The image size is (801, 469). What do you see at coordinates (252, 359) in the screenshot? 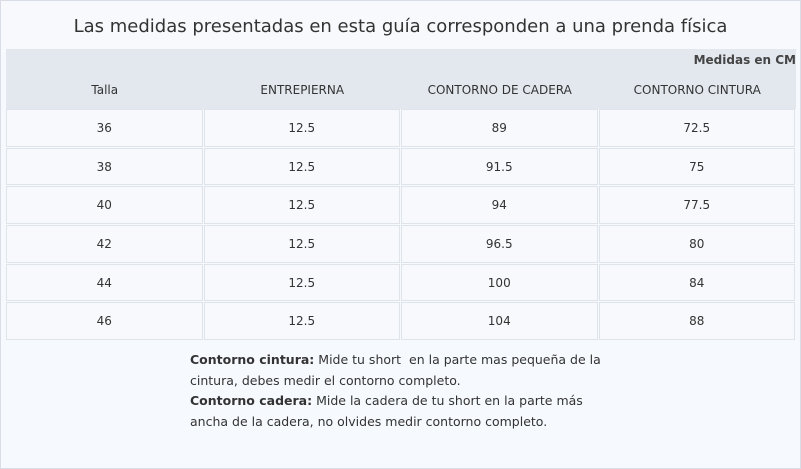
I see `note-label: Contorno cintura:` at bounding box center [252, 359].